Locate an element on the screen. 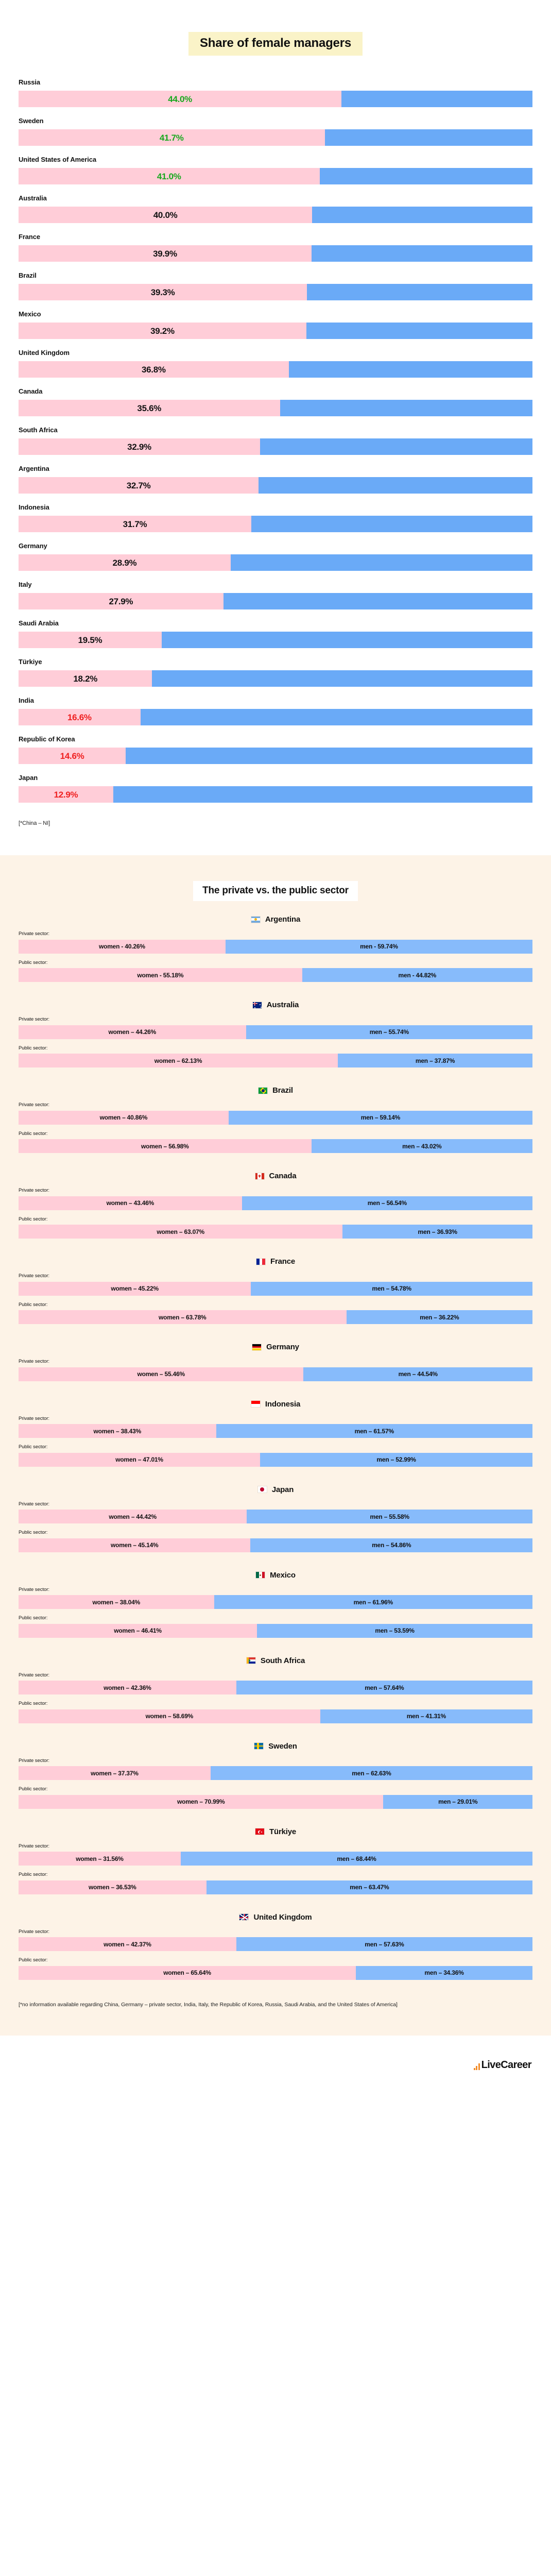  men-segment-label: men – 55.74% is located at coordinates (389, 1032).